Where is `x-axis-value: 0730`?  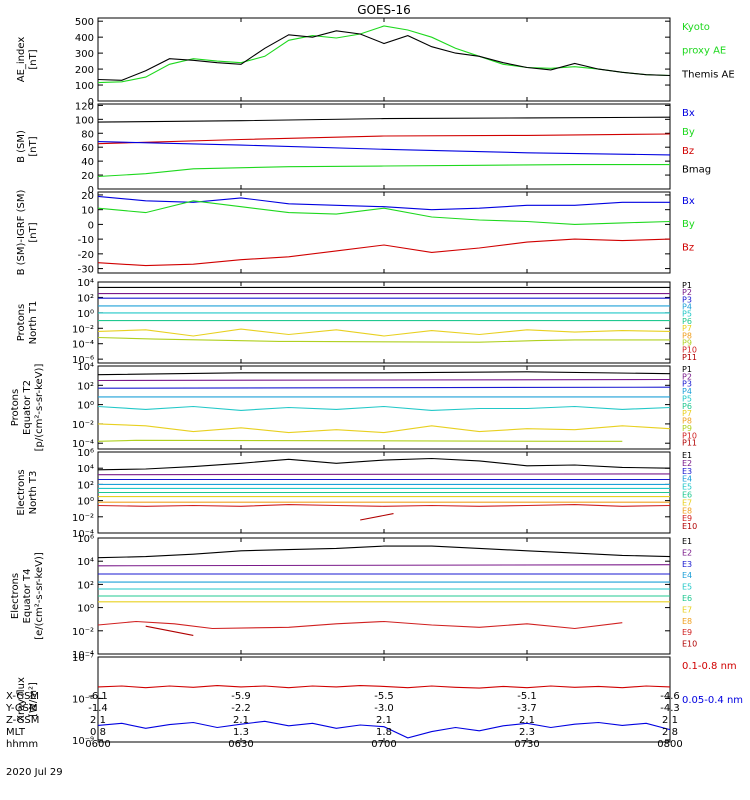 x-axis-value: 0730 is located at coordinates (526, 744).